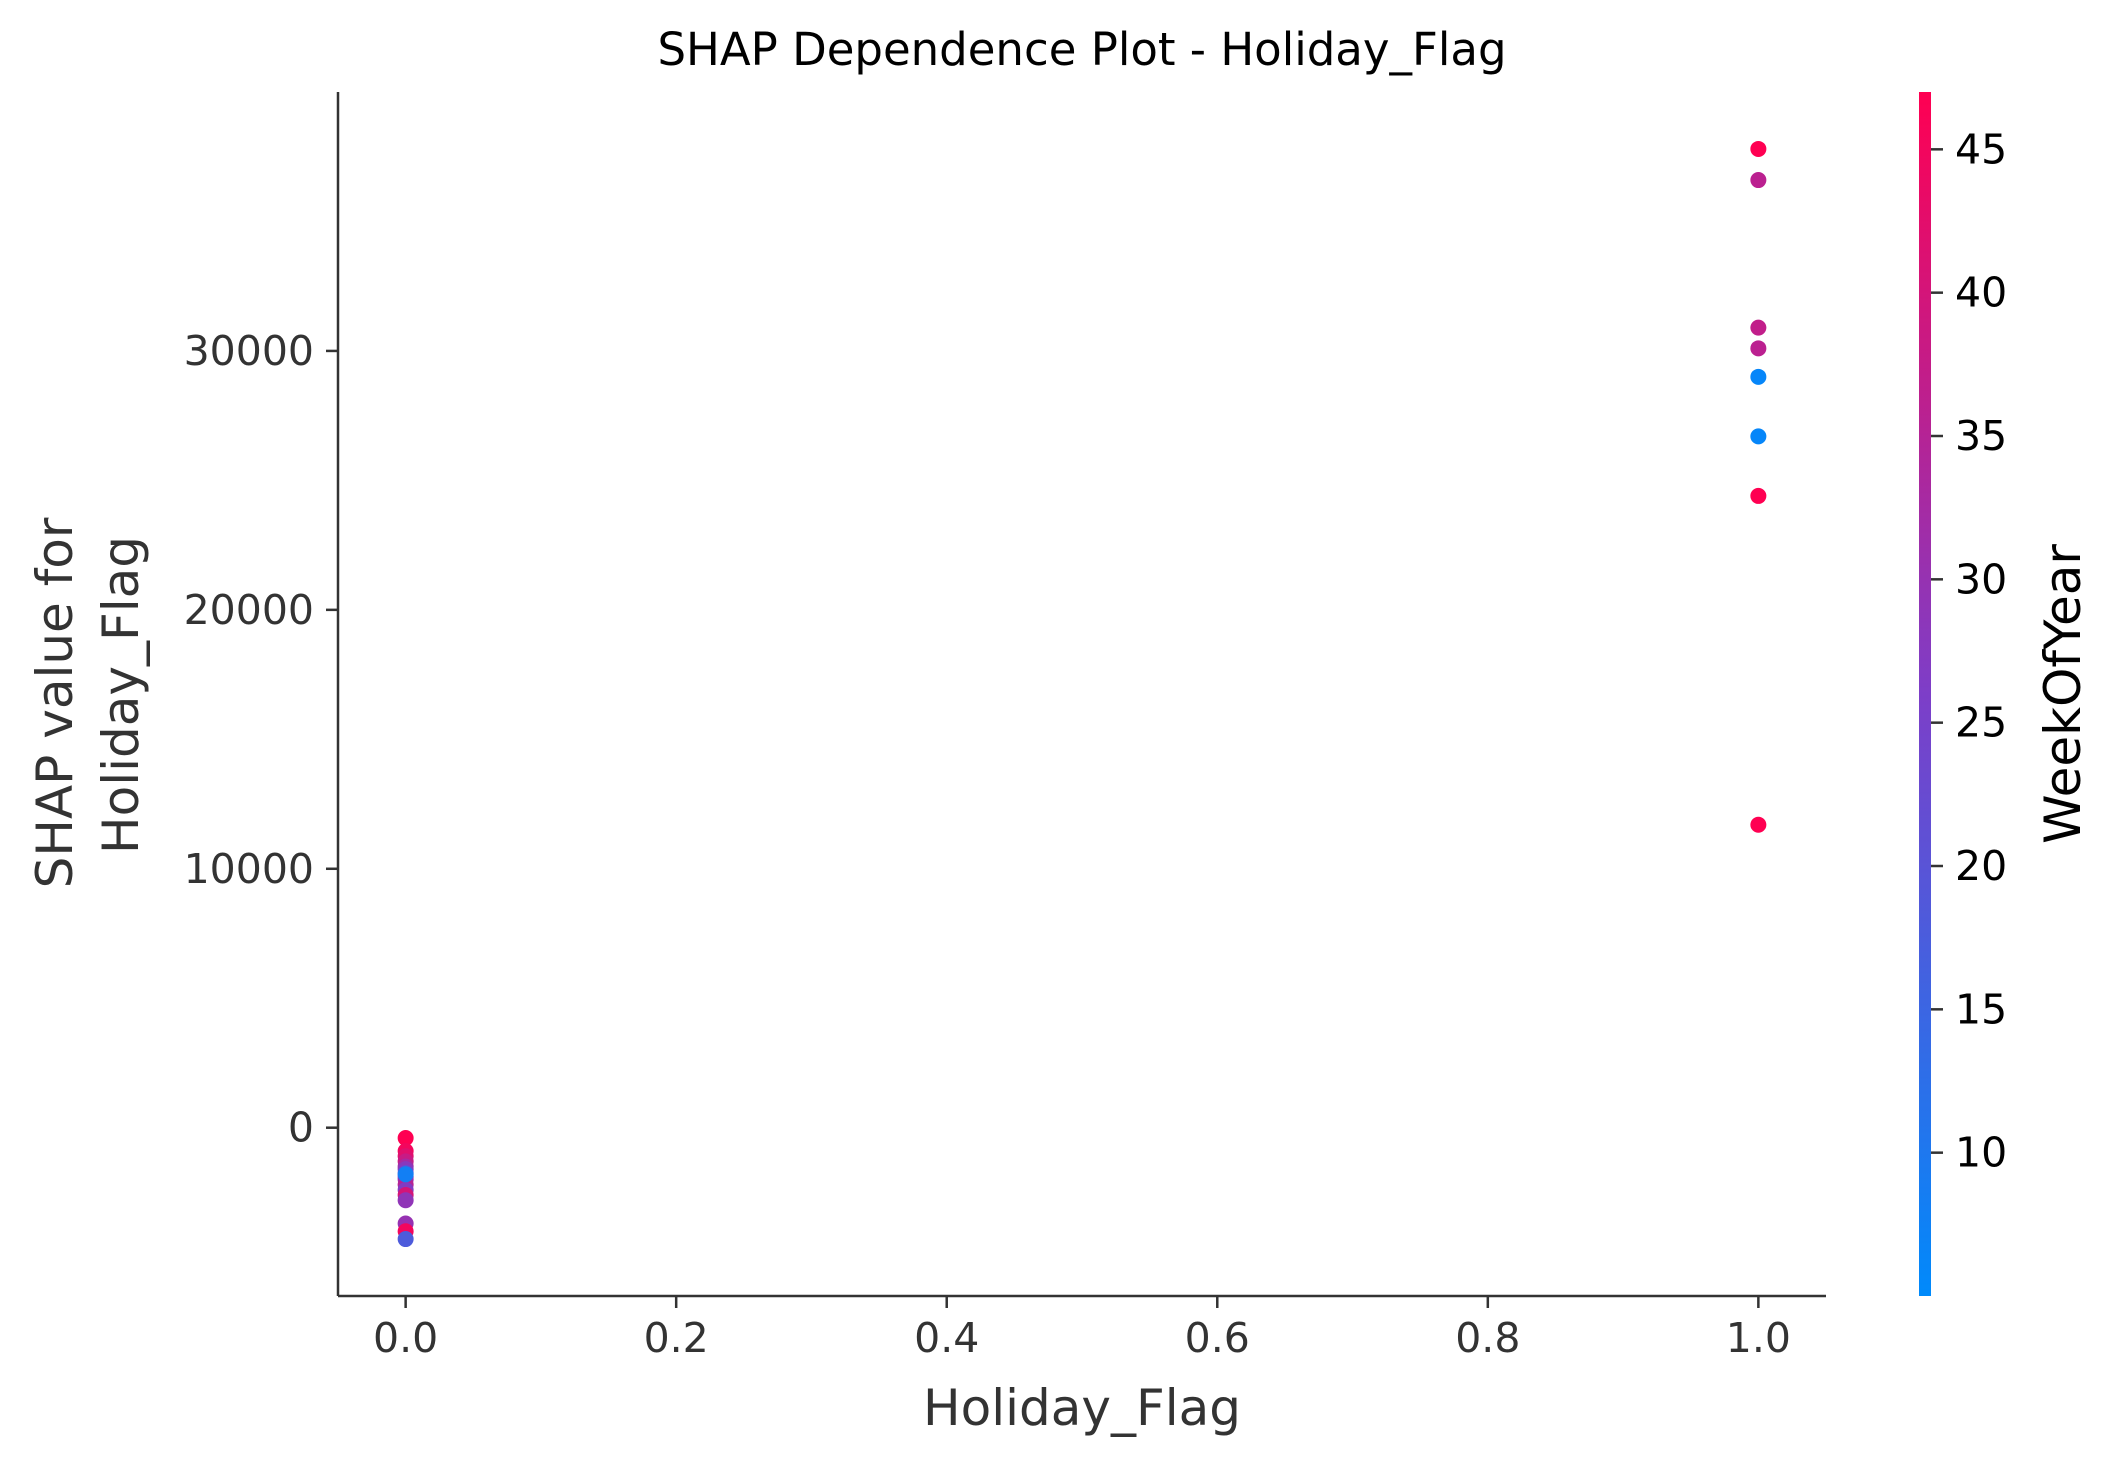 Image resolution: width=2111 pixels, height=1465 pixels. Describe the element at coordinates (676, 1338) in the screenshot. I see `x-tick-label: 0.2` at that location.